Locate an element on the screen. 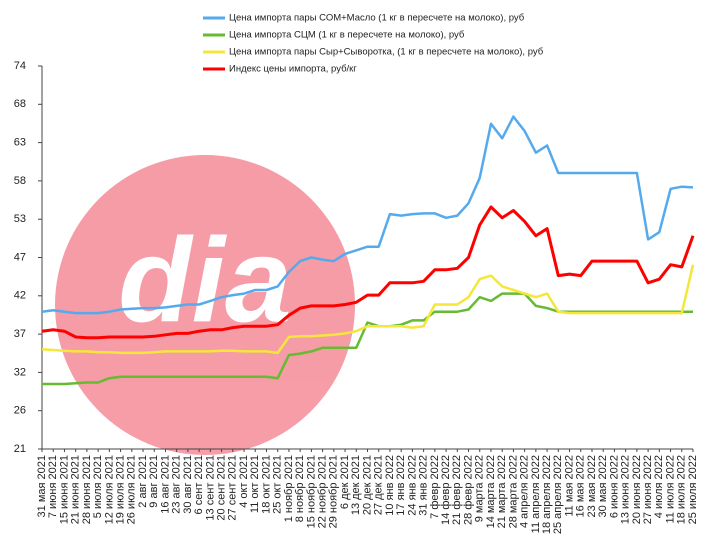  x-tick-label: 8 ноябр 2021 is located at coordinates (300, 488).